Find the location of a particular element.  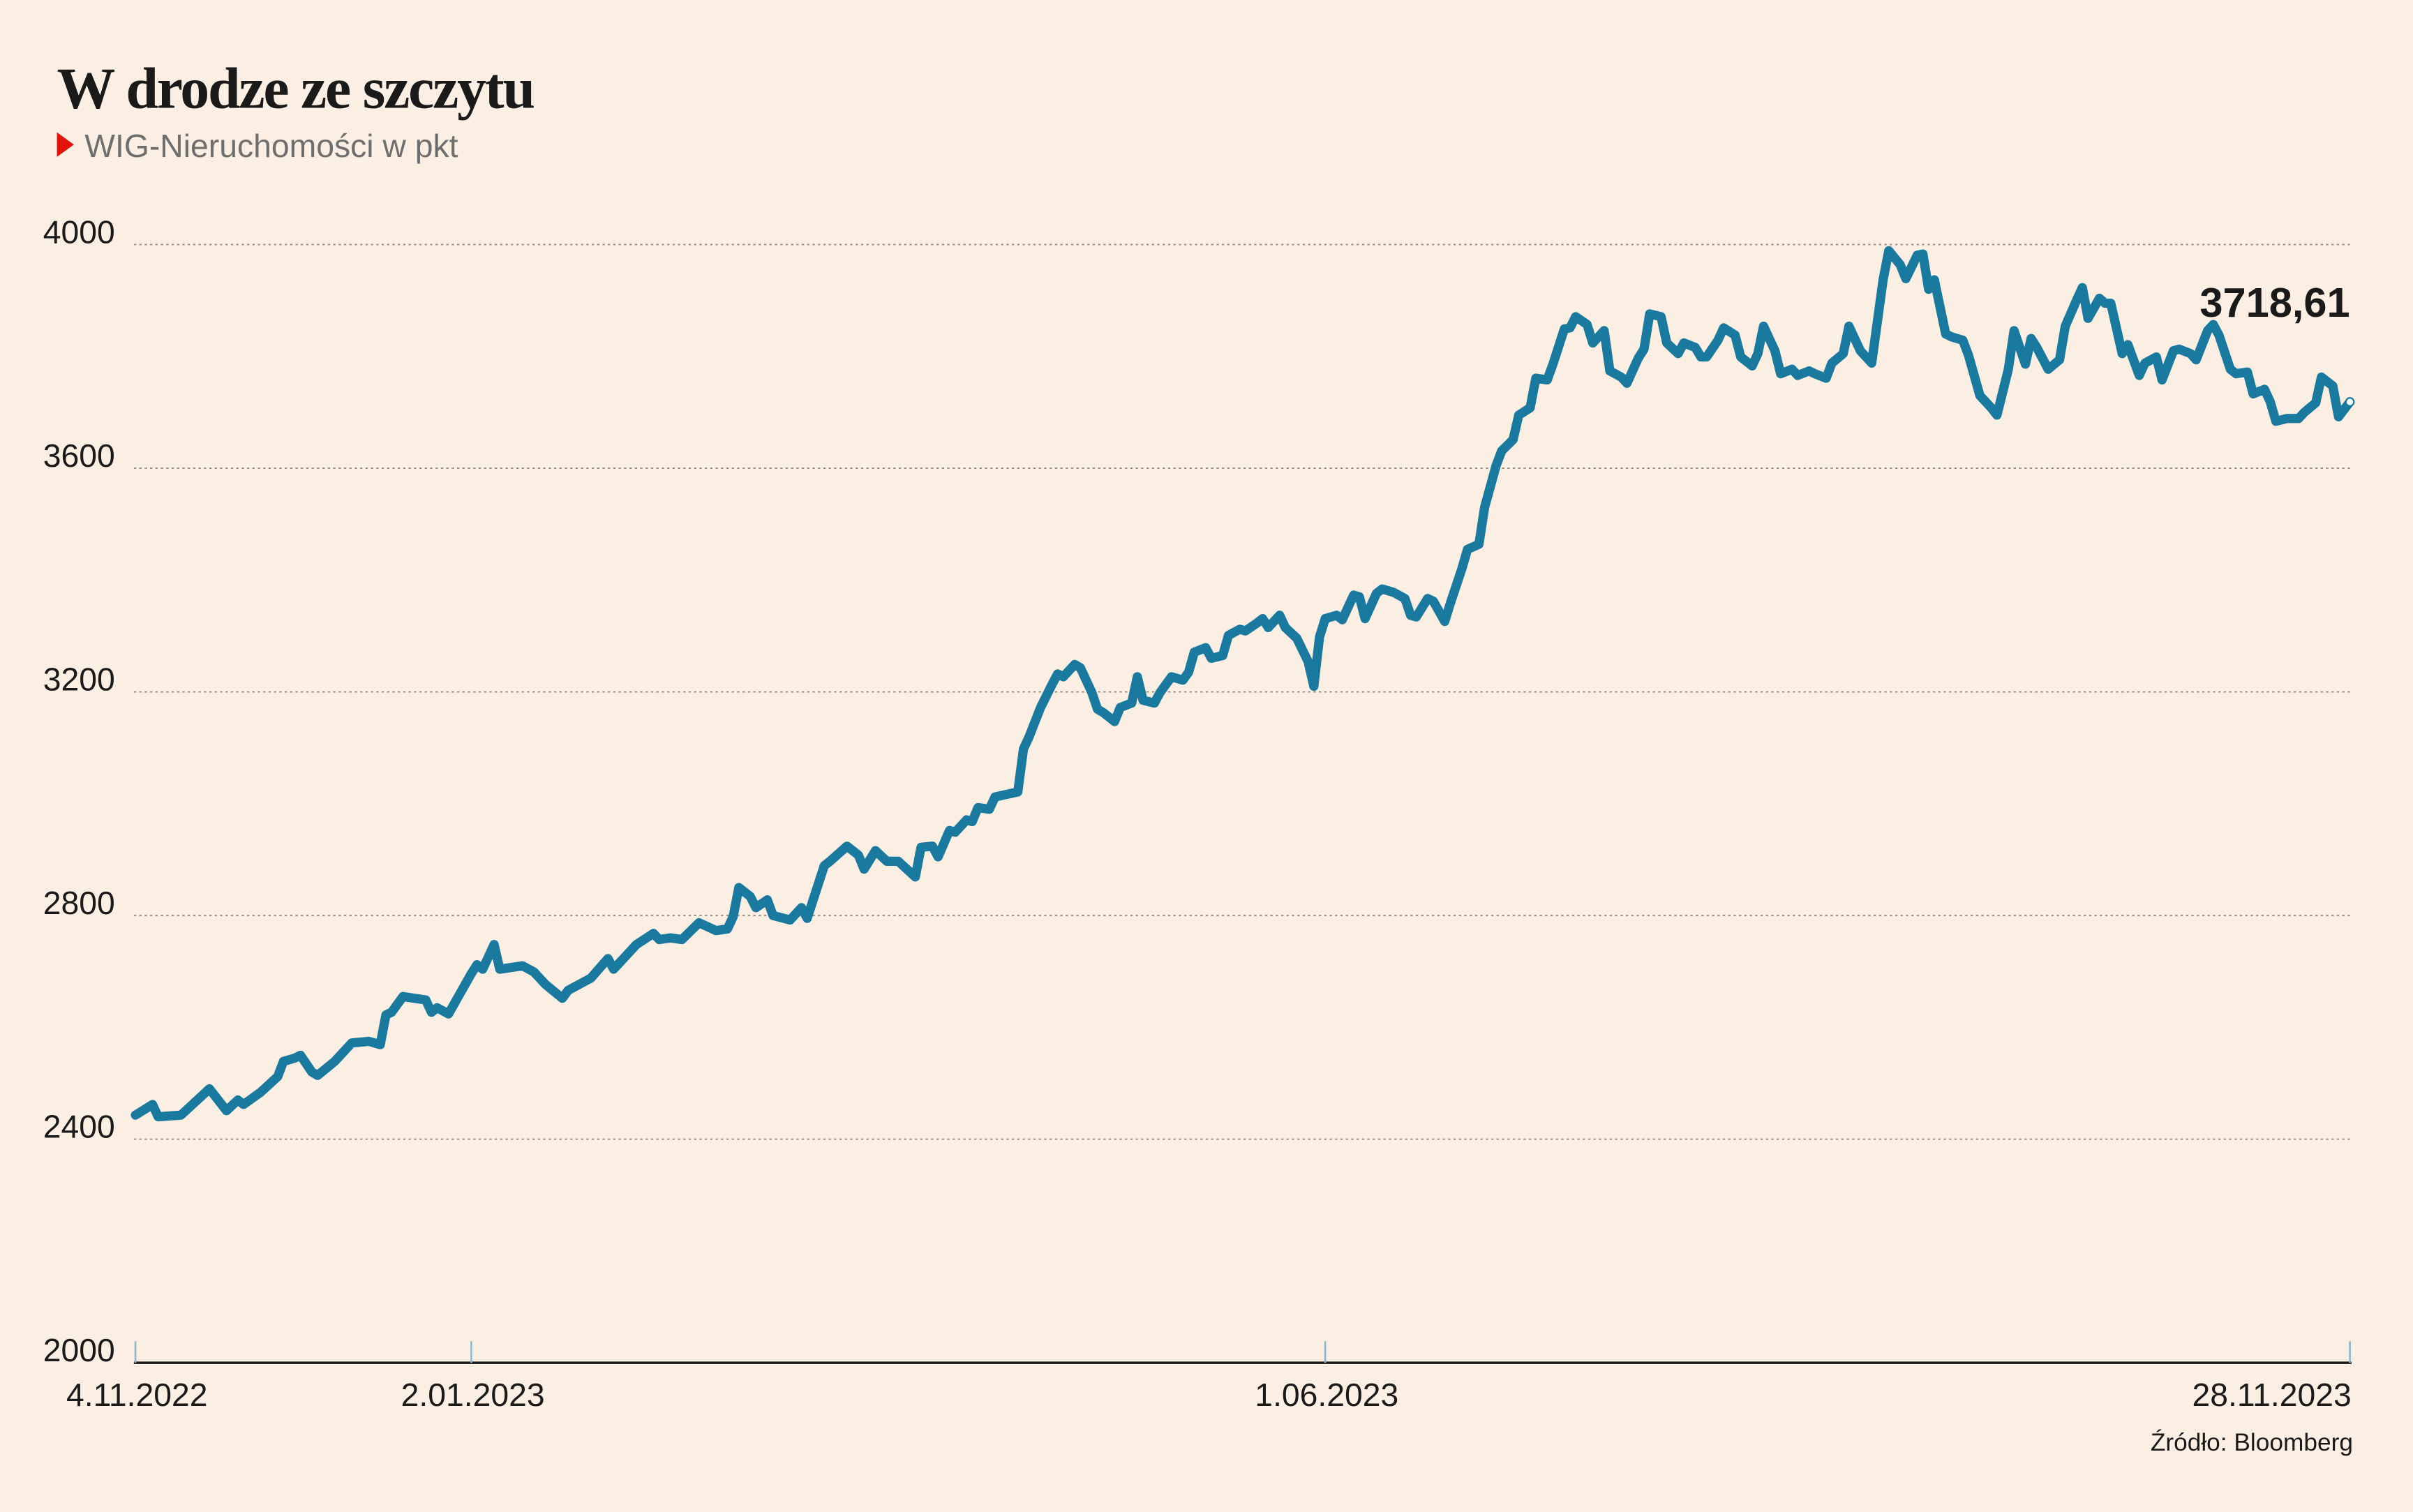

y-tick-label: 4000 is located at coordinates (79, 232).